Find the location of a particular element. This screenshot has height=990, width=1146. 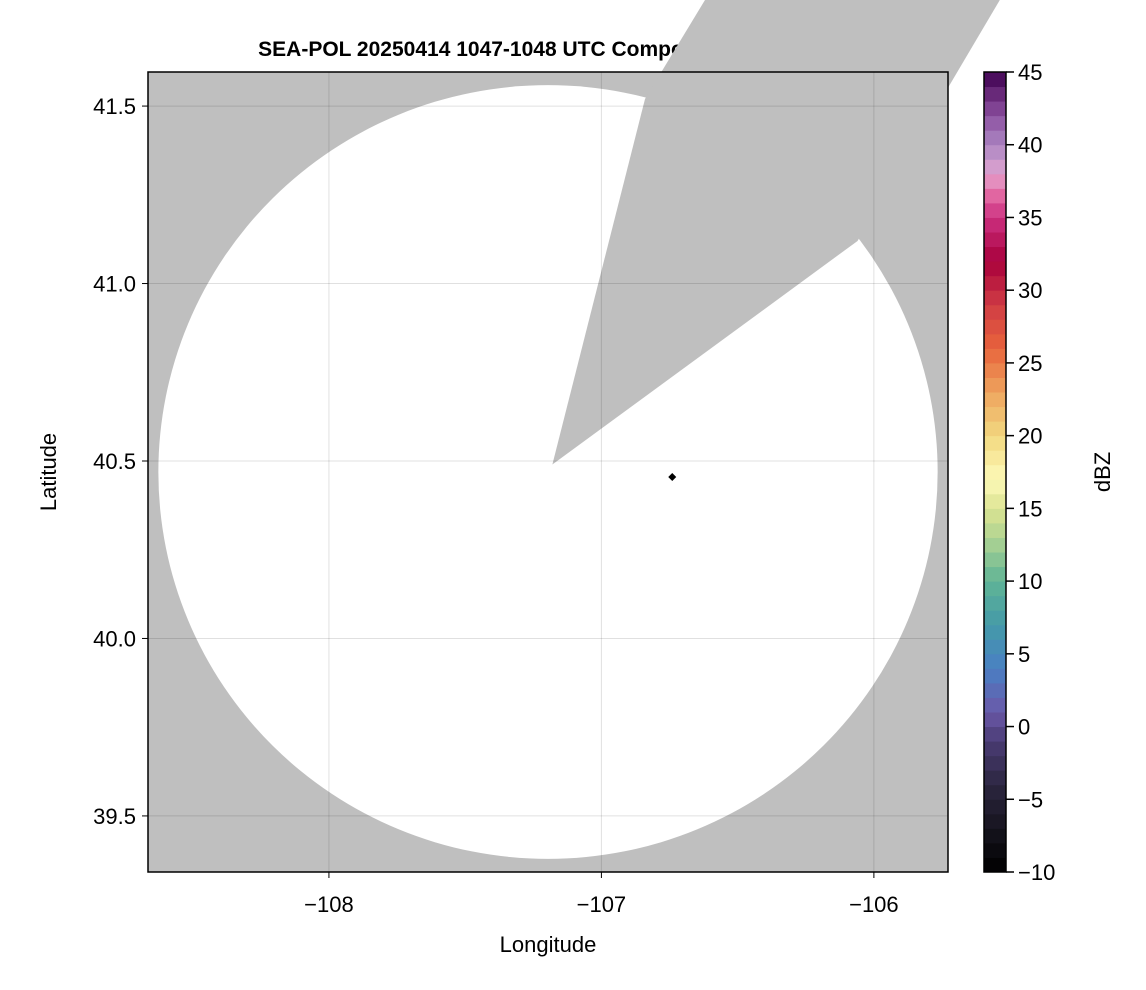

colorbar-tick-label: 35 is located at coordinates (1030, 217).